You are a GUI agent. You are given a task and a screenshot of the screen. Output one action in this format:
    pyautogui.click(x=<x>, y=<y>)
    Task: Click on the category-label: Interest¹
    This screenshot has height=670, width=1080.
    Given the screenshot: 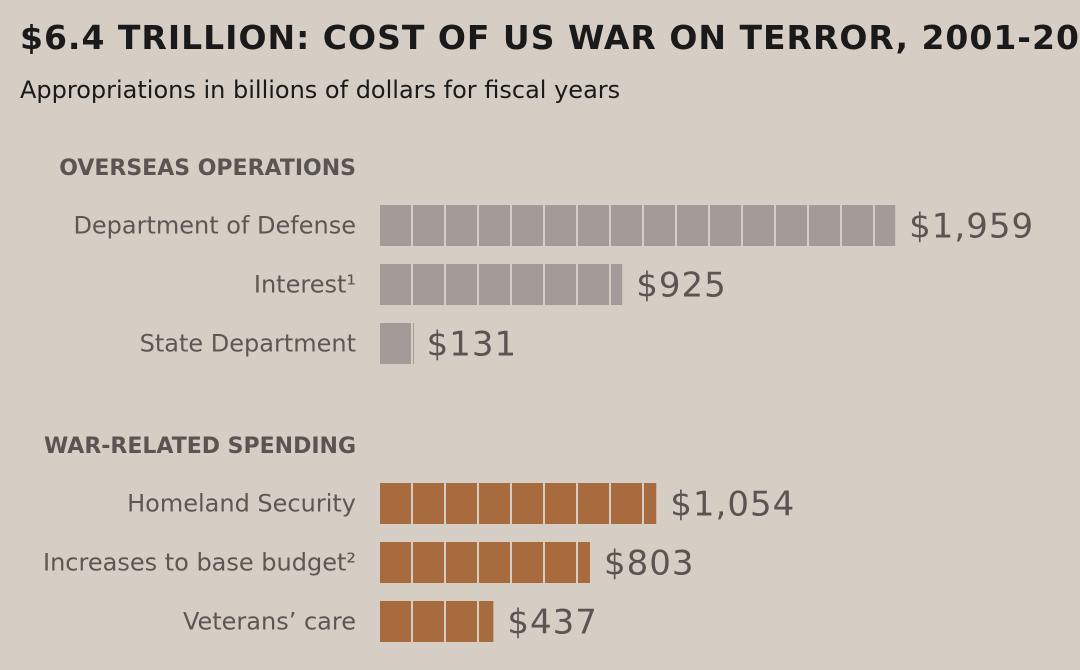 What is the action you would take?
    pyautogui.click(x=305, y=285)
    